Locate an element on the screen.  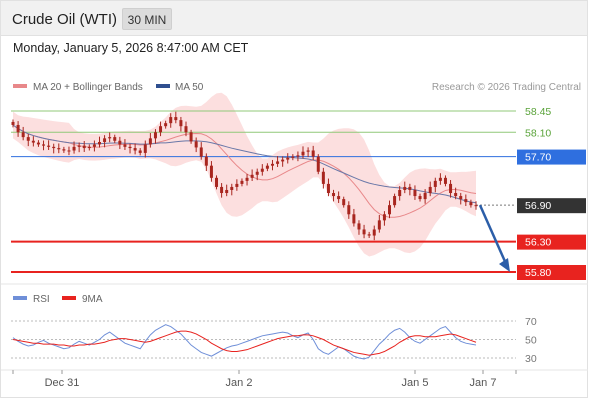
ma50-legend-swatch is located at coordinates (163, 86).